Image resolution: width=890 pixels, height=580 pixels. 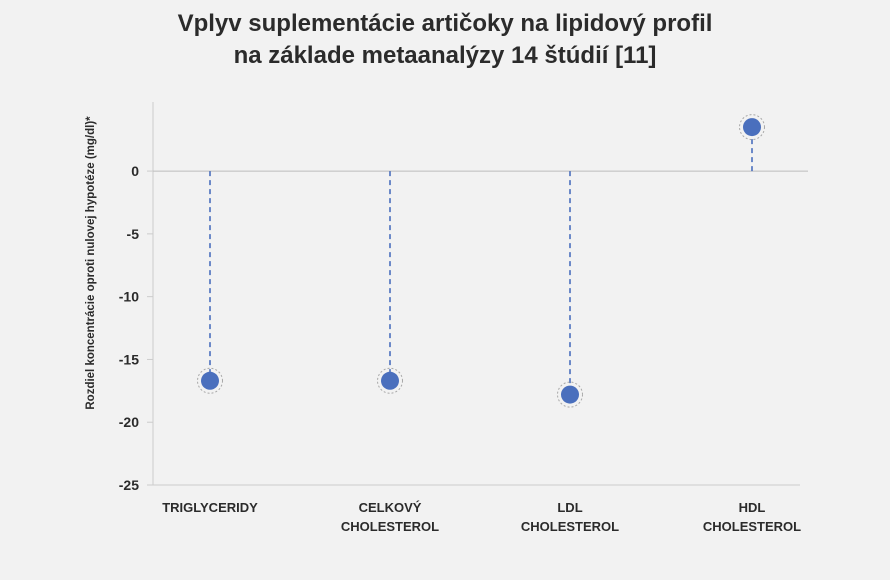 I want to click on y-tick-label: -10, so click(x=129, y=297).